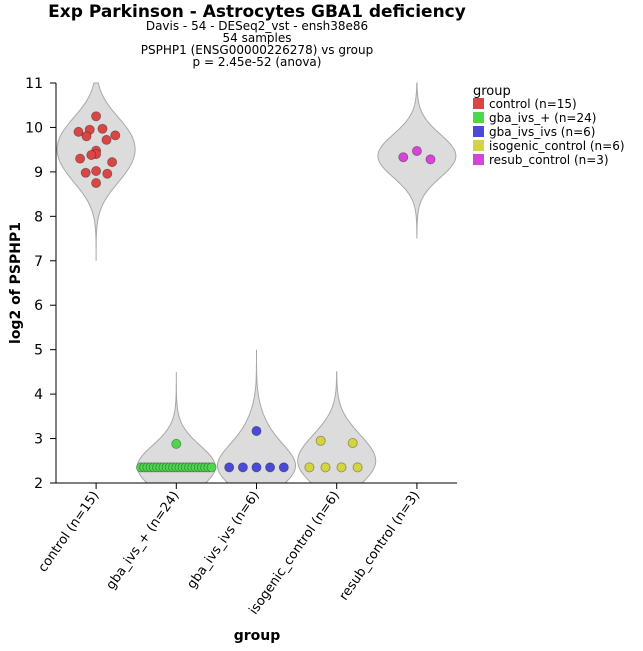 This screenshot has width=643, height=651. Describe the element at coordinates (38, 484) in the screenshot. I see `y-tick-label: 2` at that location.